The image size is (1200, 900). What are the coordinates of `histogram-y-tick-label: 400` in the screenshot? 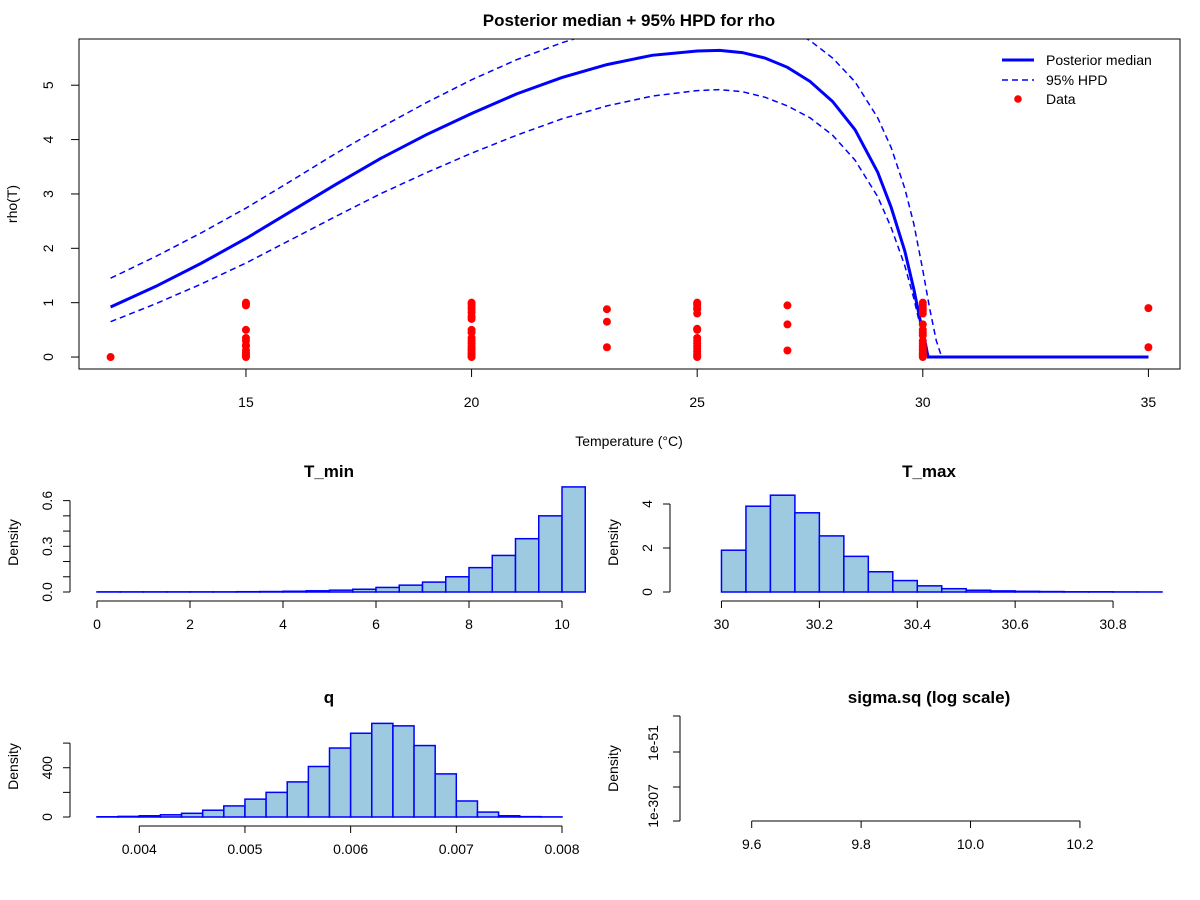 It's located at (47, 768).